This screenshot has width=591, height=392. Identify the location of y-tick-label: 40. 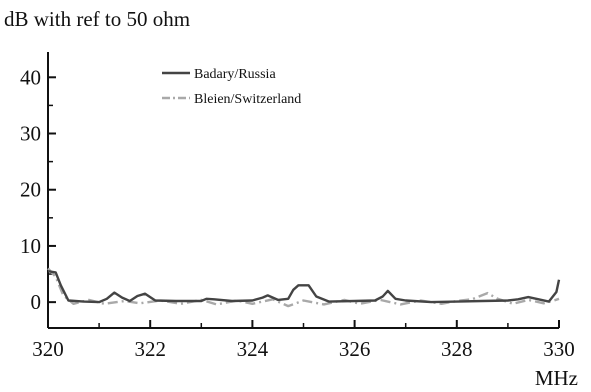
(30, 77).